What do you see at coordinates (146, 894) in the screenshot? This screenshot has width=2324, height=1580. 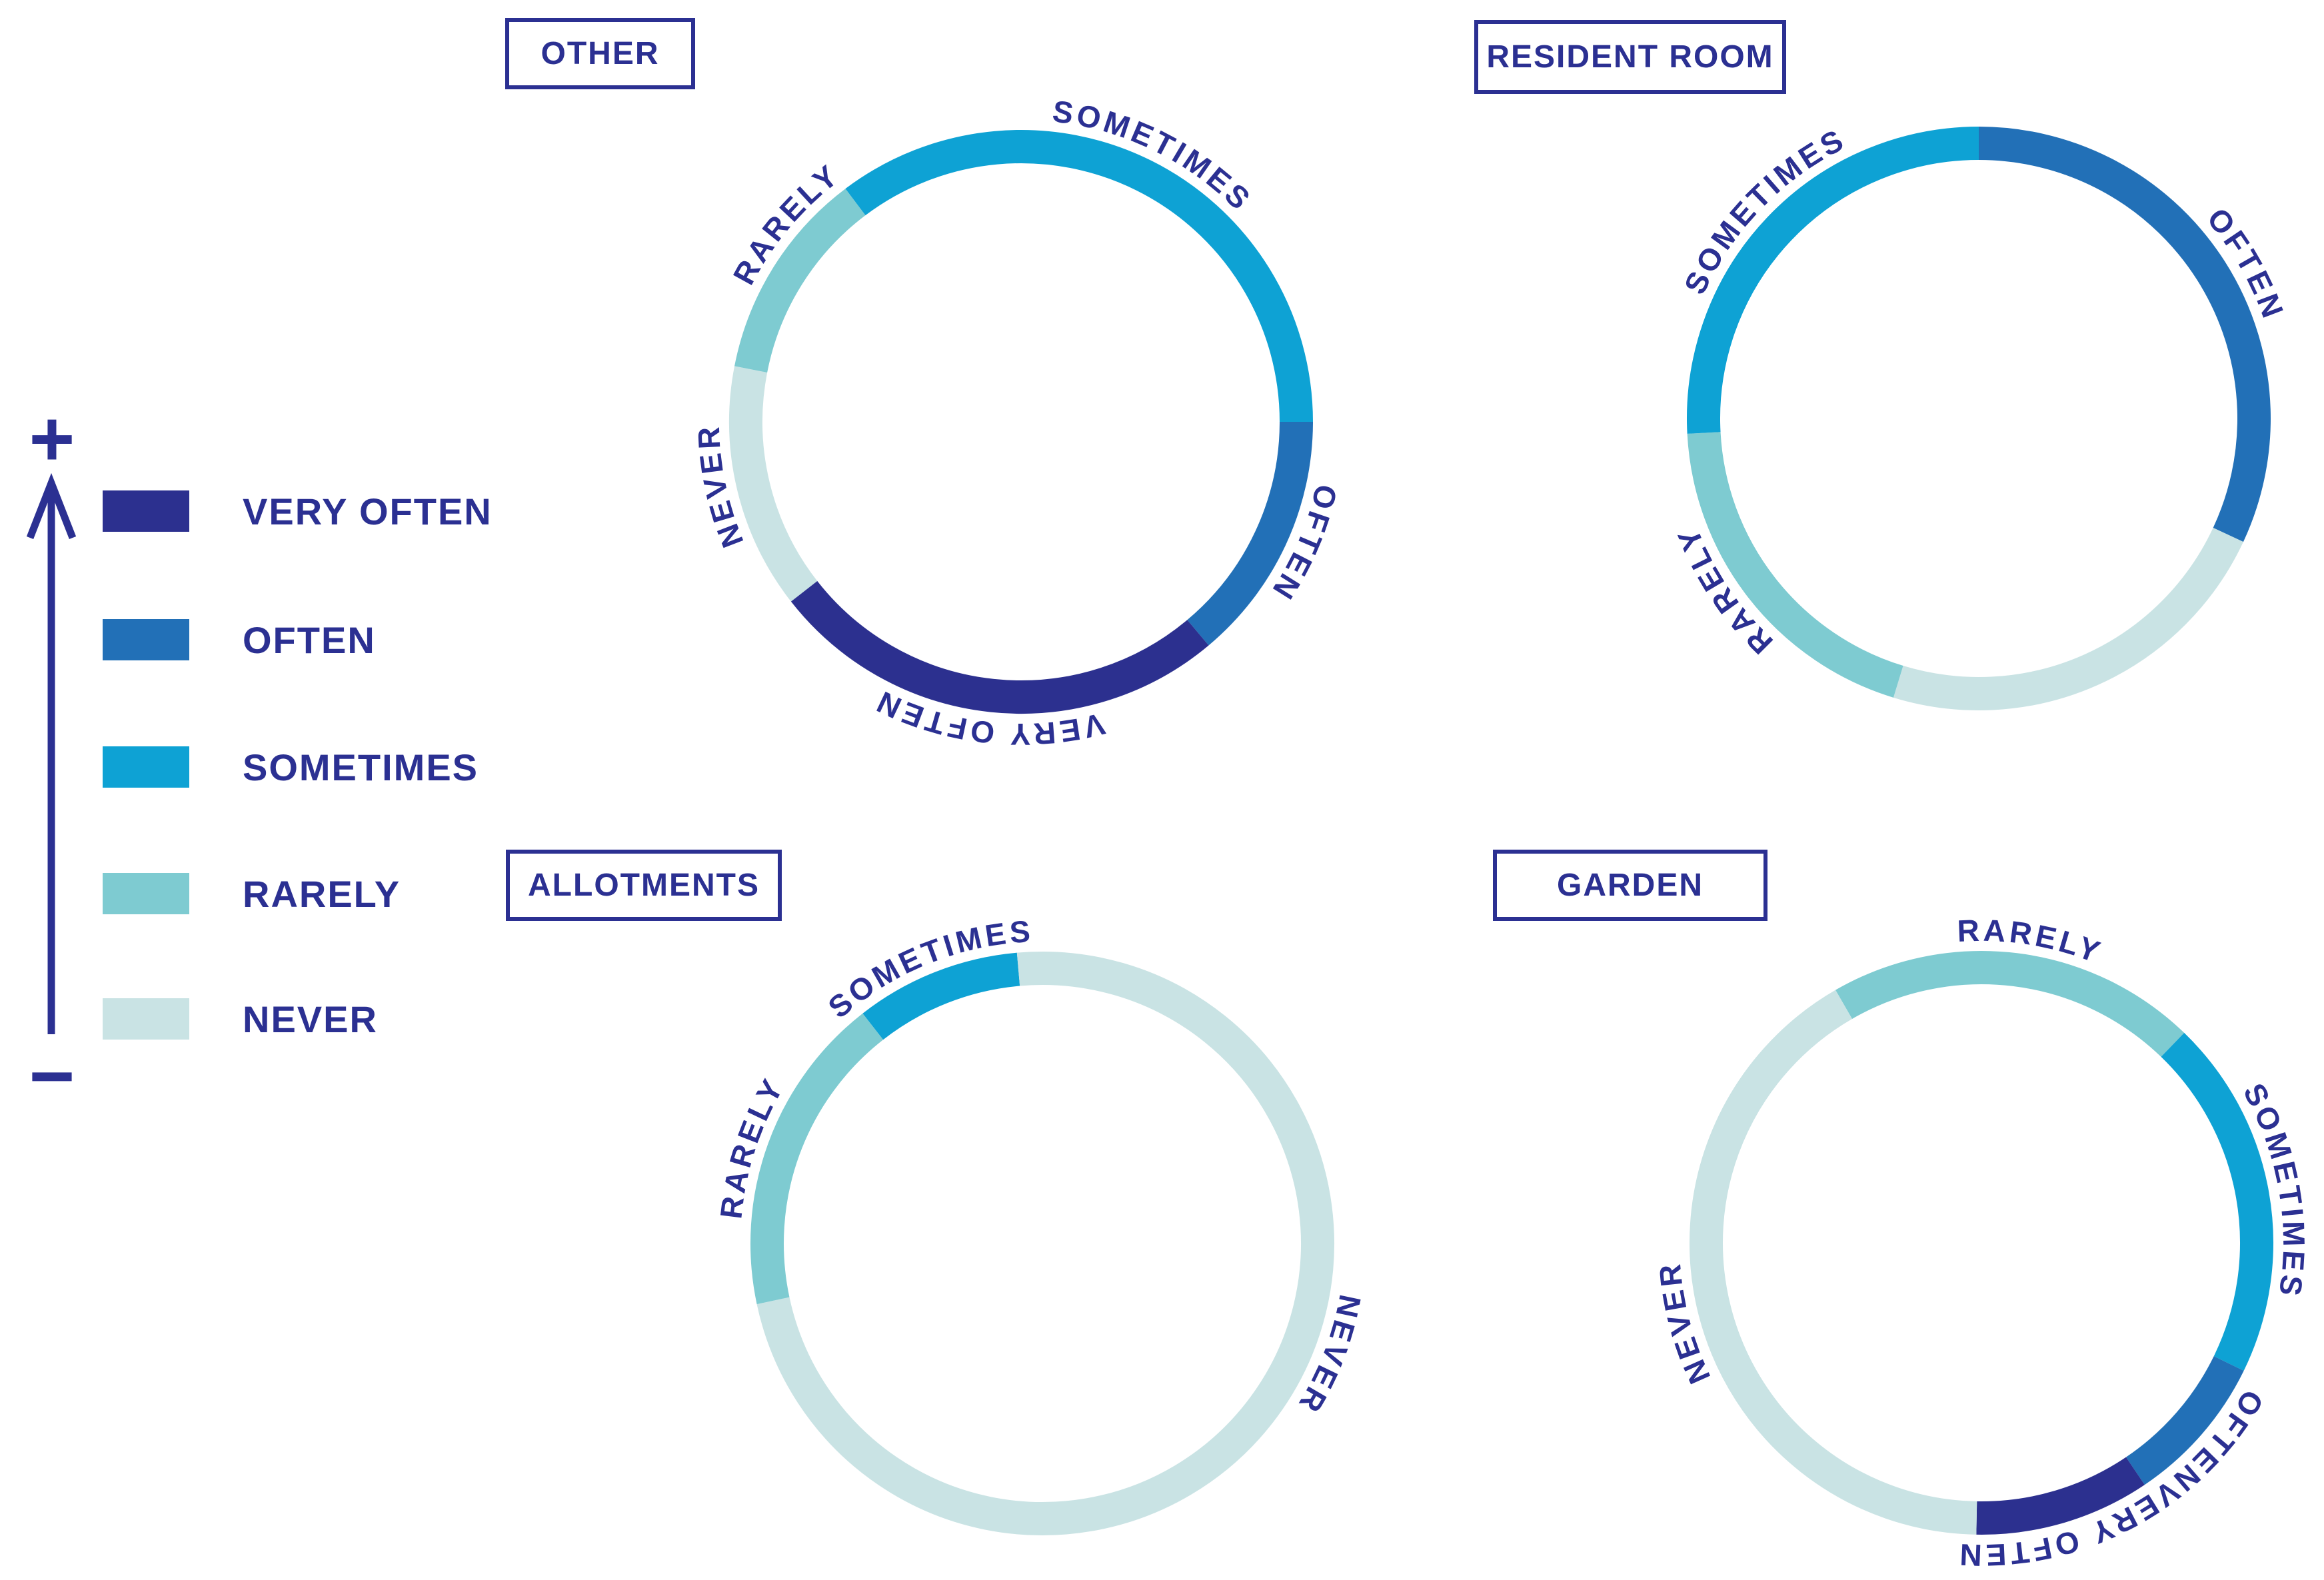 I see `legend-swatch-rarely` at bounding box center [146, 894].